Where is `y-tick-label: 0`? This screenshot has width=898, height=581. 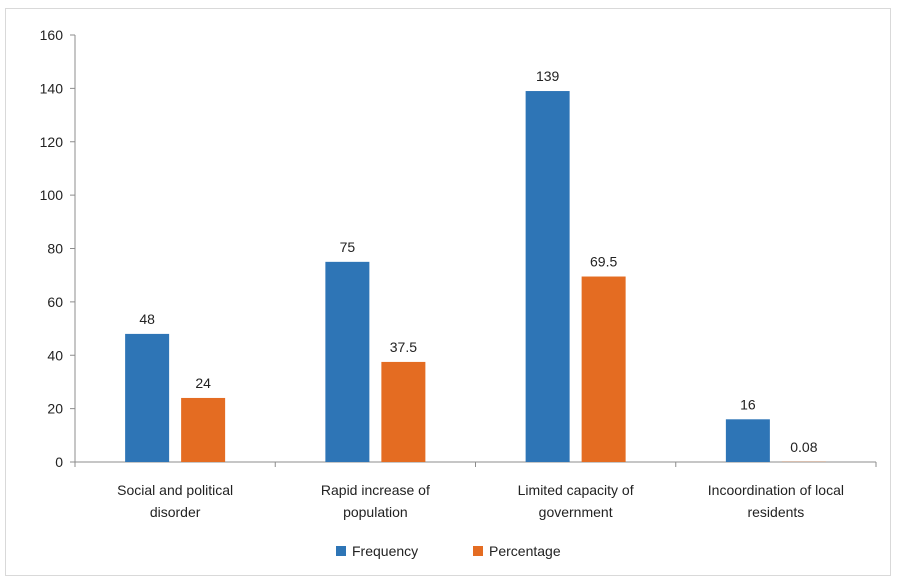 y-tick-label: 0 is located at coordinates (59, 462).